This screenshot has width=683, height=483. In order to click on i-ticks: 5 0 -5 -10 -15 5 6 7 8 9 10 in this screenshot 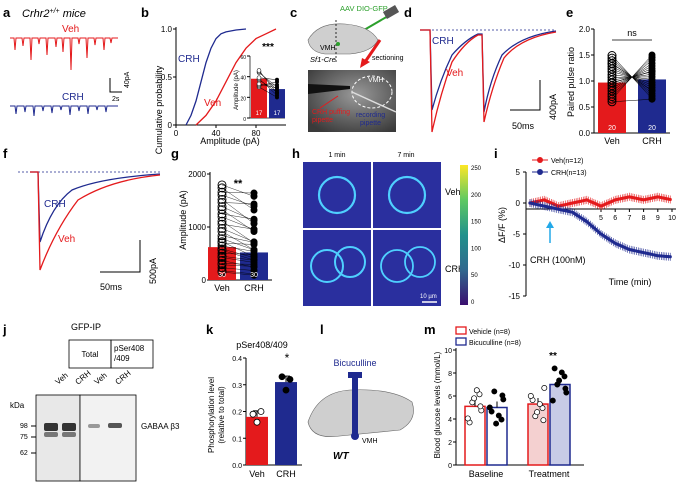, I will do `click(592, 234)`.